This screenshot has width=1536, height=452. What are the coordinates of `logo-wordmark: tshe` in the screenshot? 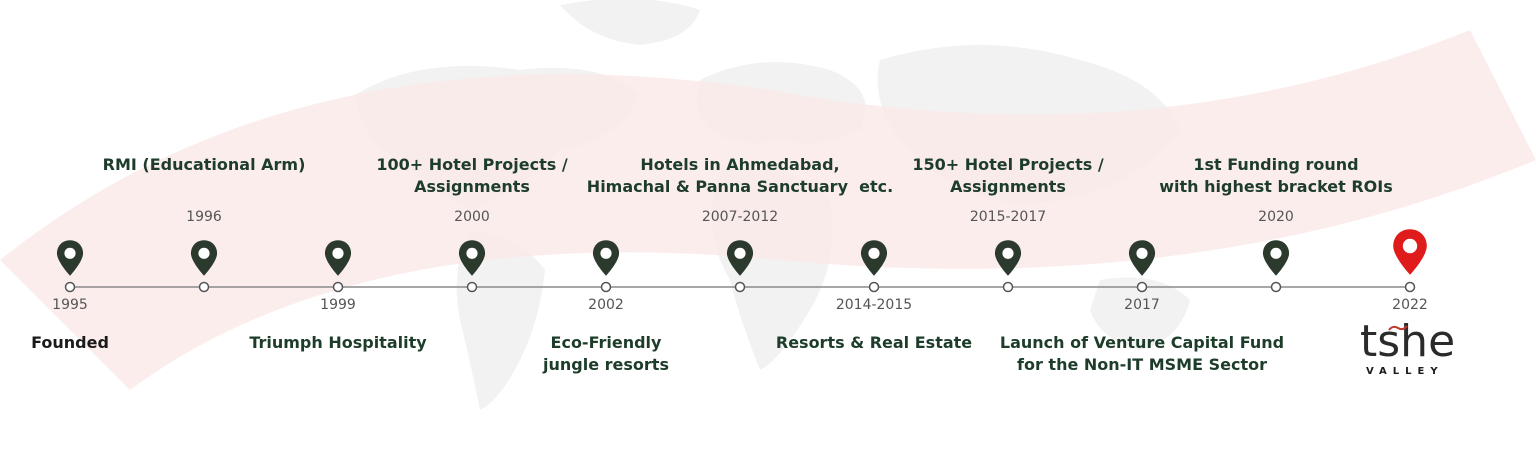 It's located at (1408, 341).